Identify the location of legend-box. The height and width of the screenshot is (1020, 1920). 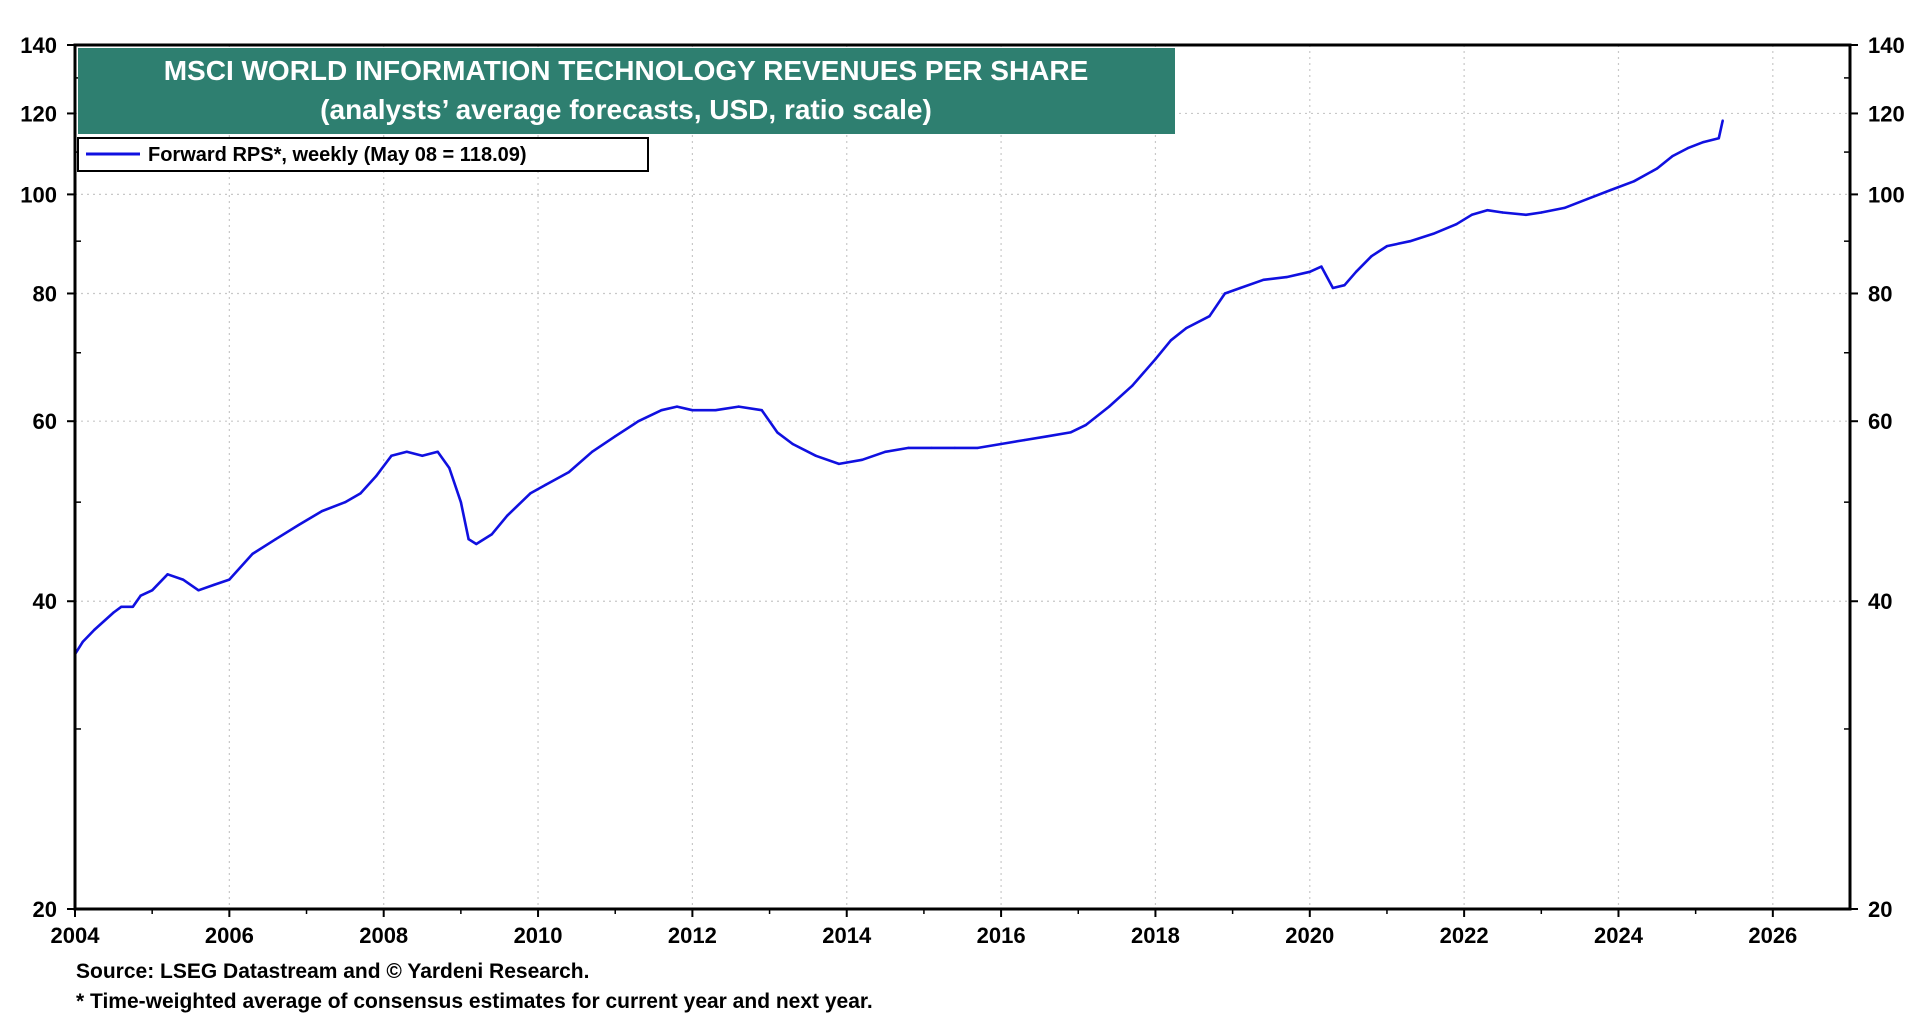
(363, 154).